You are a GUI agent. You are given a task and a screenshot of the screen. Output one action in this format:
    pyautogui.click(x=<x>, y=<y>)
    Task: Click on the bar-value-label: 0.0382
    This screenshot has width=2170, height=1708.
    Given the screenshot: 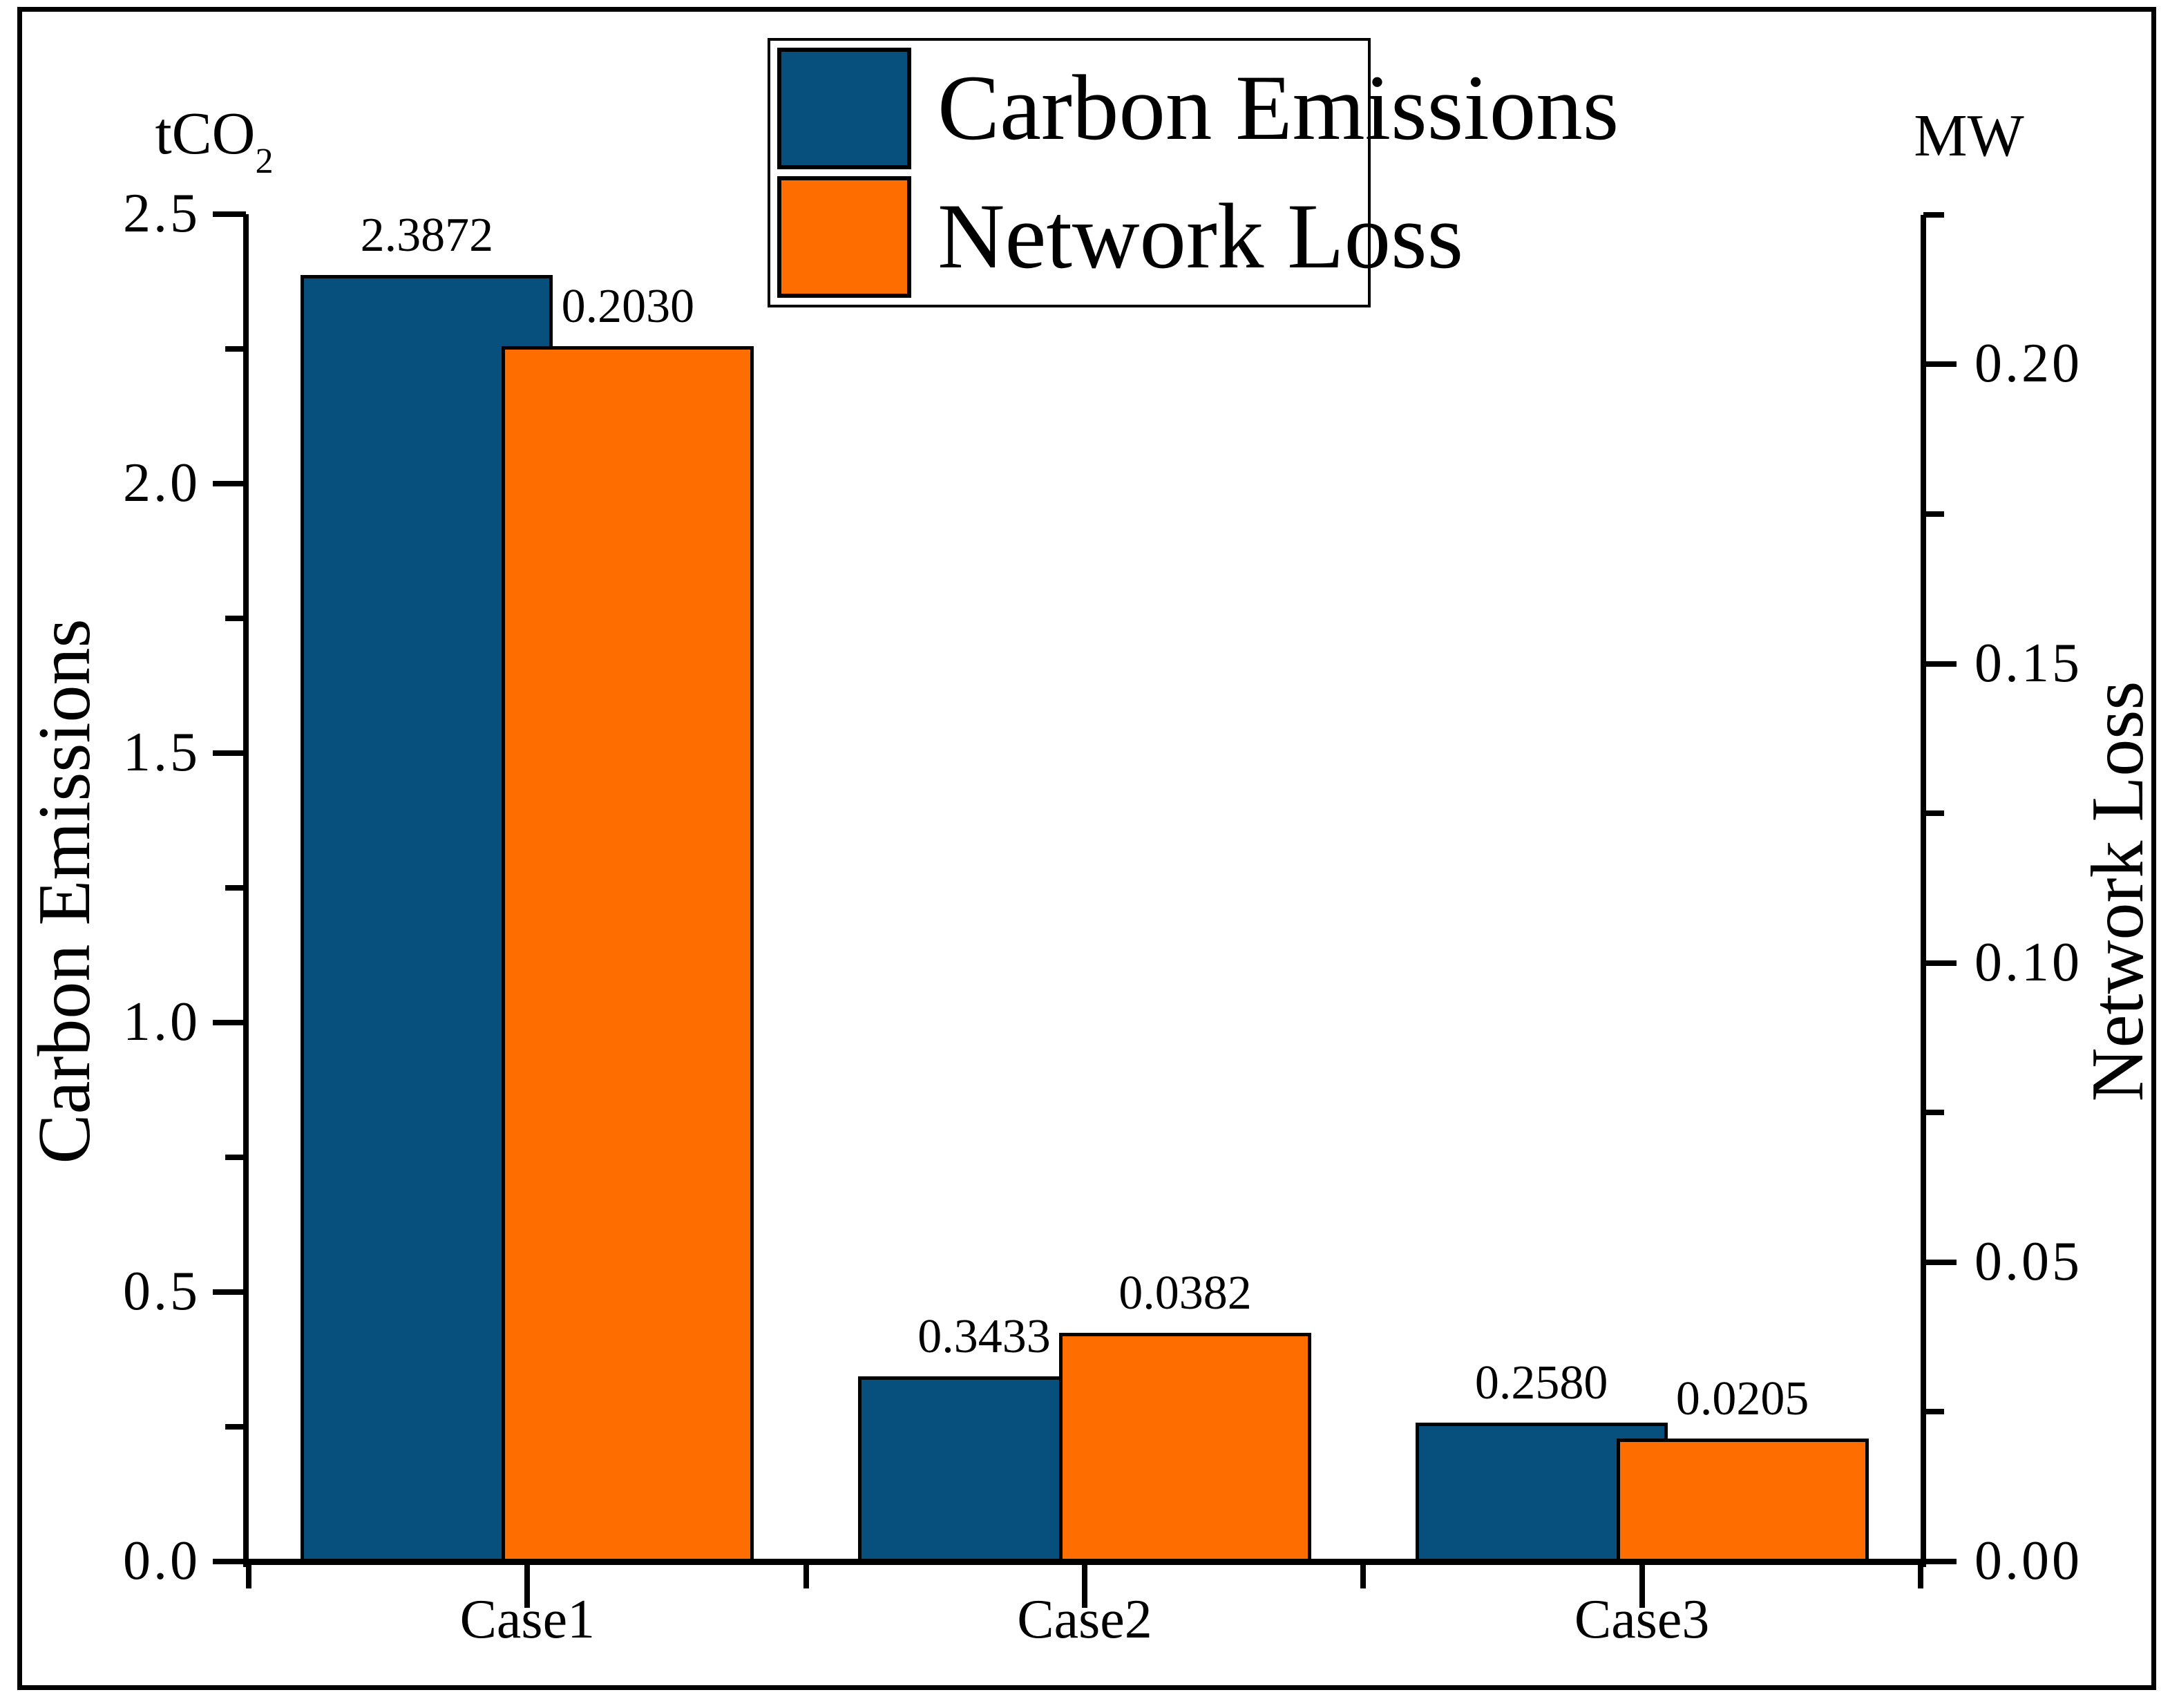 What is the action you would take?
    pyautogui.click(x=1186, y=1293)
    